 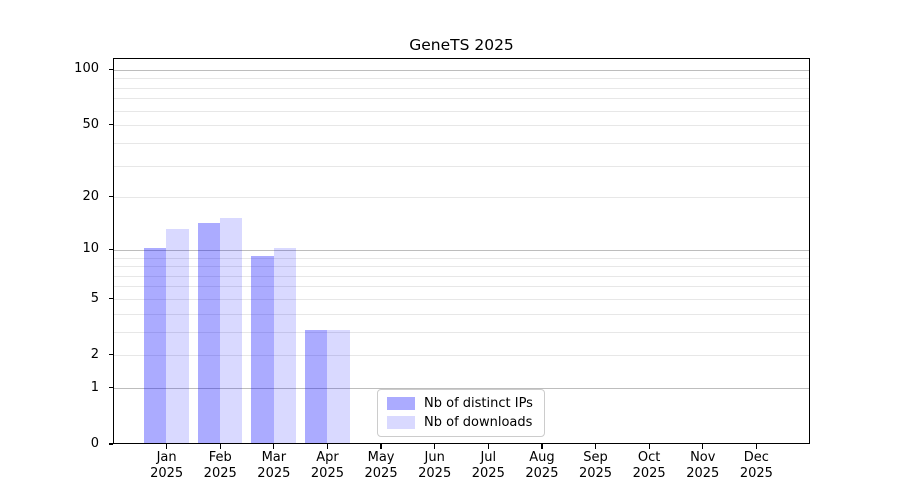 What do you see at coordinates (274, 465) in the screenshot?
I see `x-tick-label: Mar 2025` at bounding box center [274, 465].